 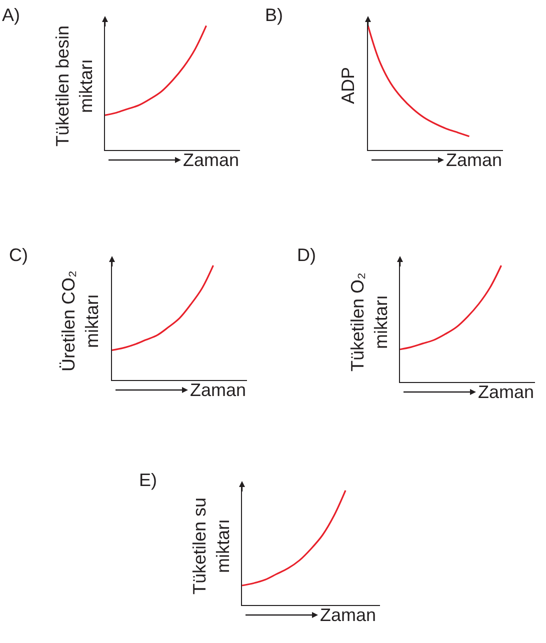 What do you see at coordinates (11, 15) in the screenshot?
I see `chart-title: A)` at bounding box center [11, 15].